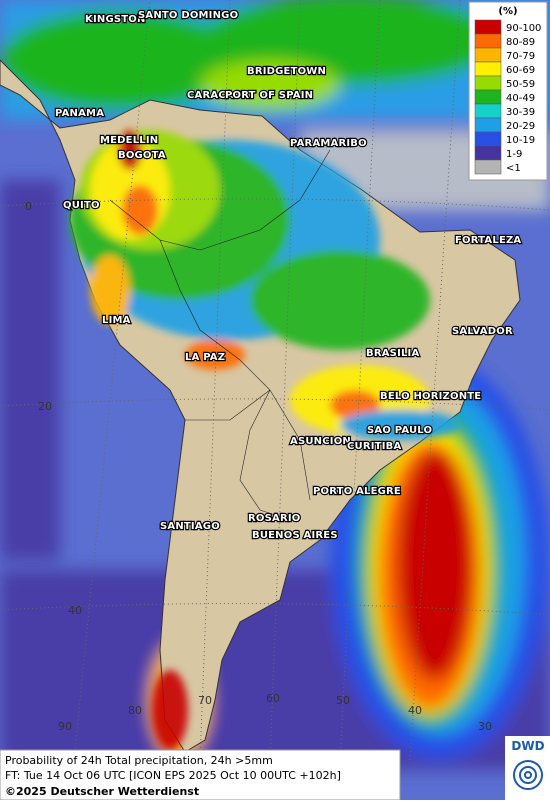 This screenshot has width=550, height=804. I want to click on footer-box, so click(200, 775).